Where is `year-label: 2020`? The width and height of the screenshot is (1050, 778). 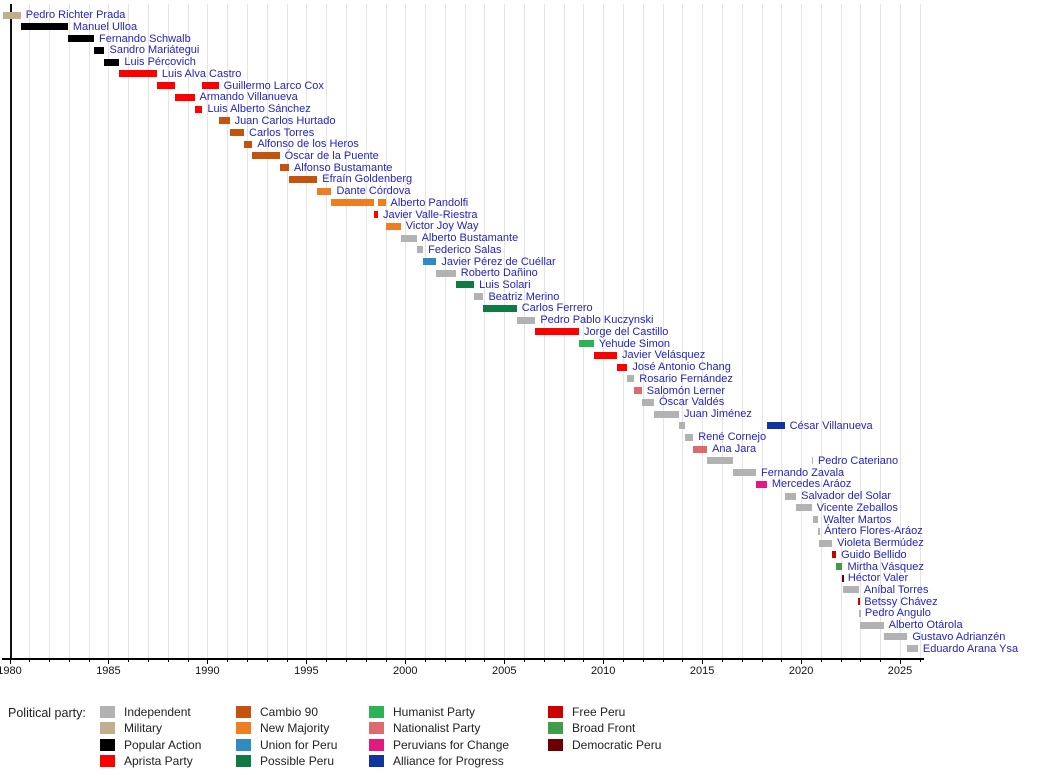 year-label: 2020 is located at coordinates (801, 671).